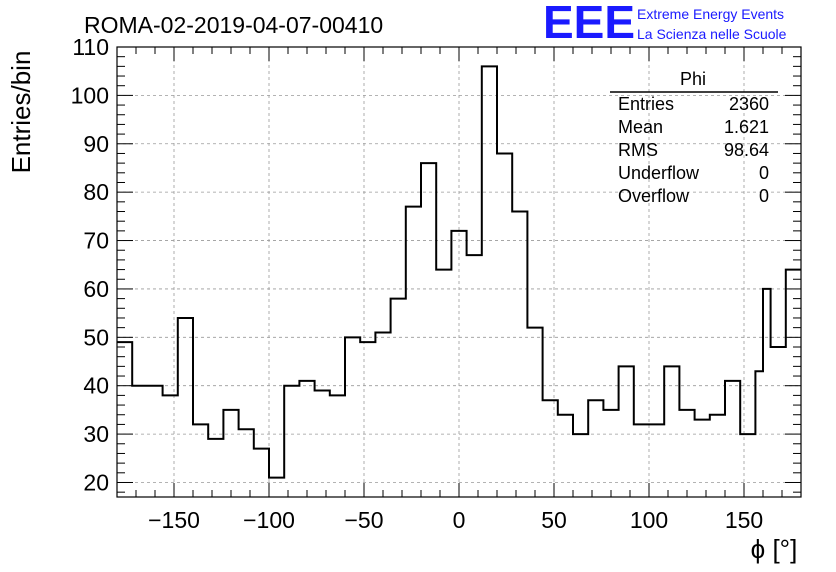  Describe the element at coordinates (174, 520) in the screenshot. I see `x-tick-label: −150` at that location.